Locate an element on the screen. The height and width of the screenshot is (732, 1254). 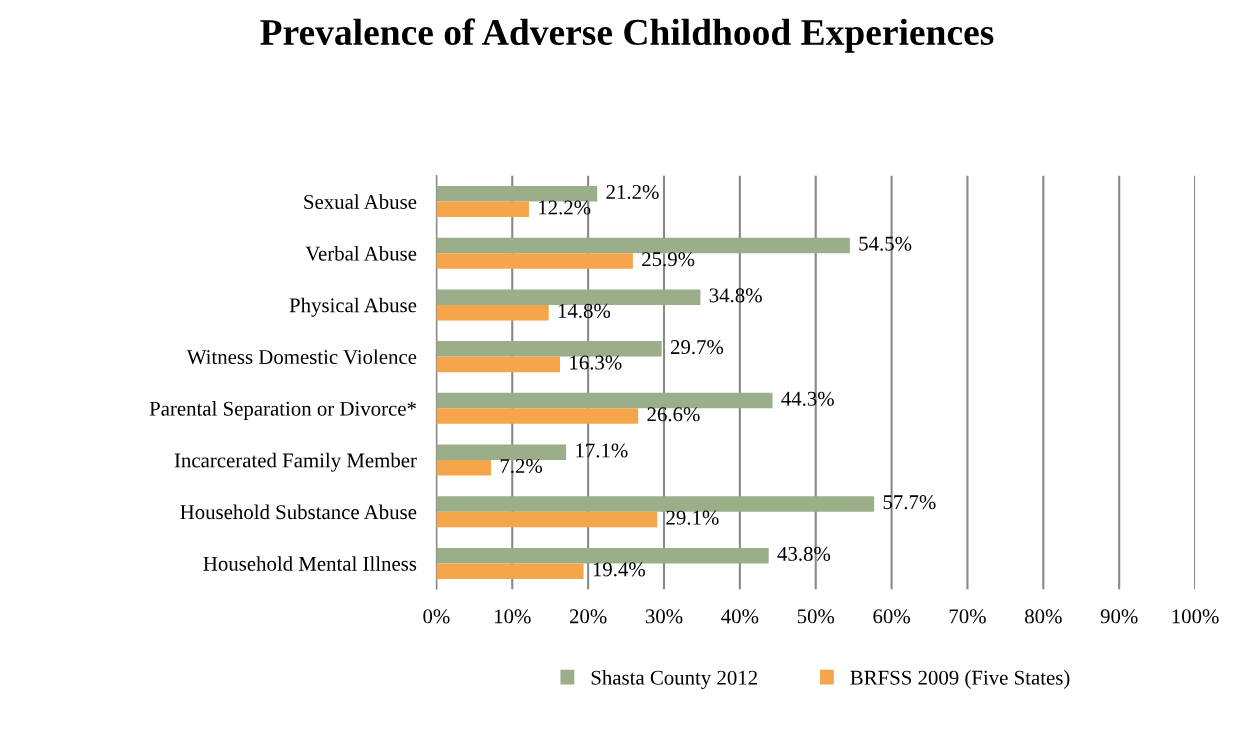
chart-title: Prevalence of Adverse Childhood Experiences is located at coordinates (627, 35).